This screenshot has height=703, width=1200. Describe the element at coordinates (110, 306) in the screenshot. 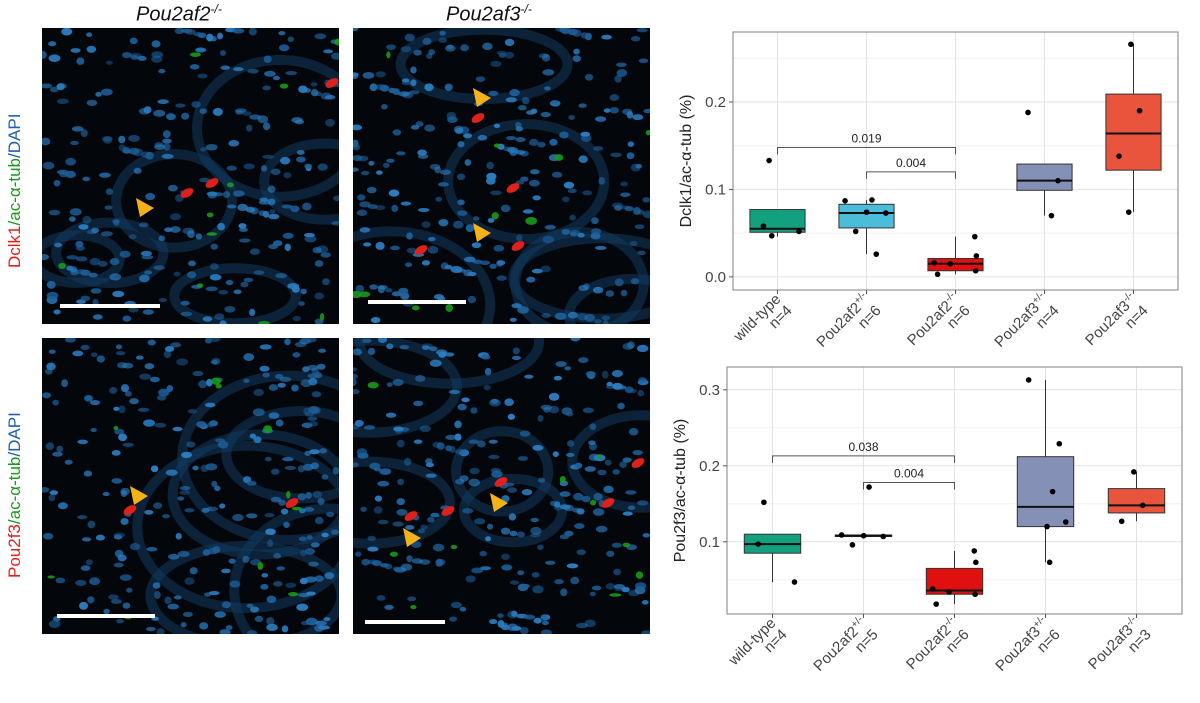

I see `scale-bar` at that location.